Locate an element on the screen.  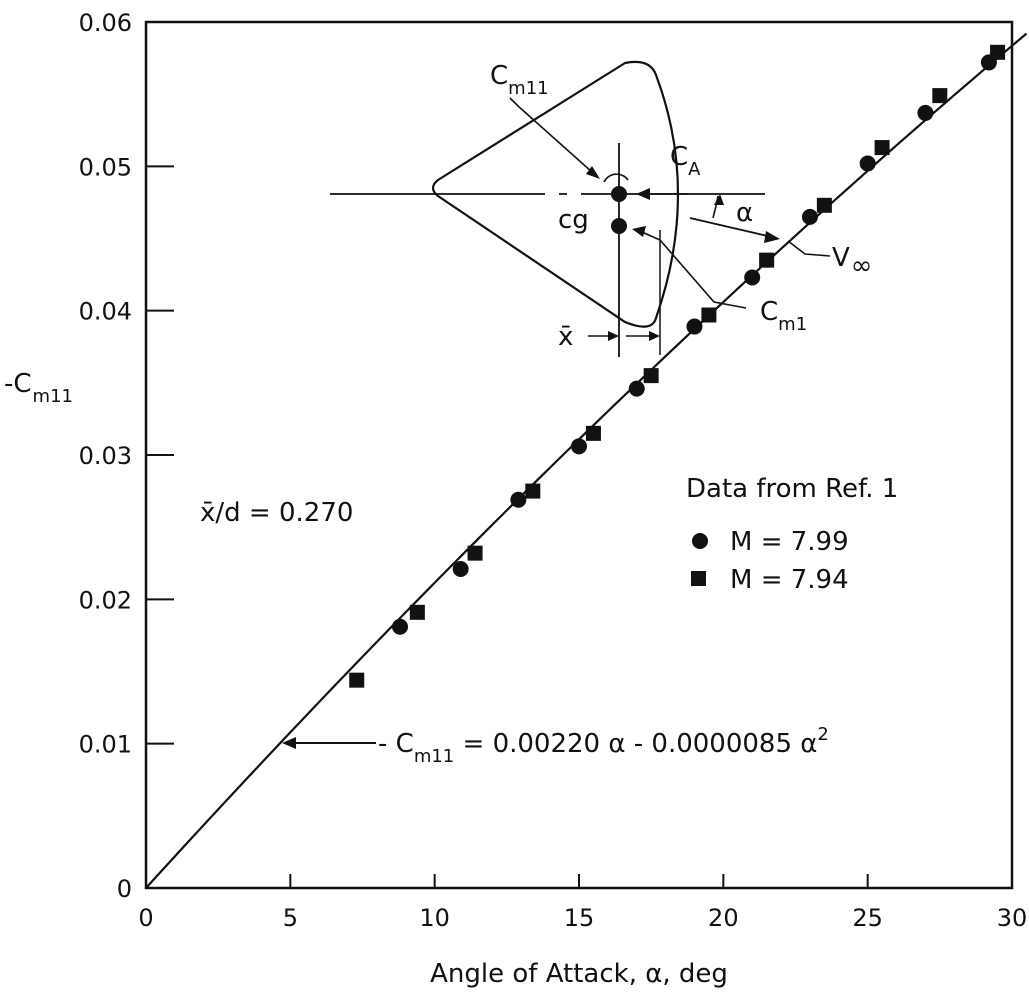
y-tick-label: 0.01 is located at coordinates (105, 745).